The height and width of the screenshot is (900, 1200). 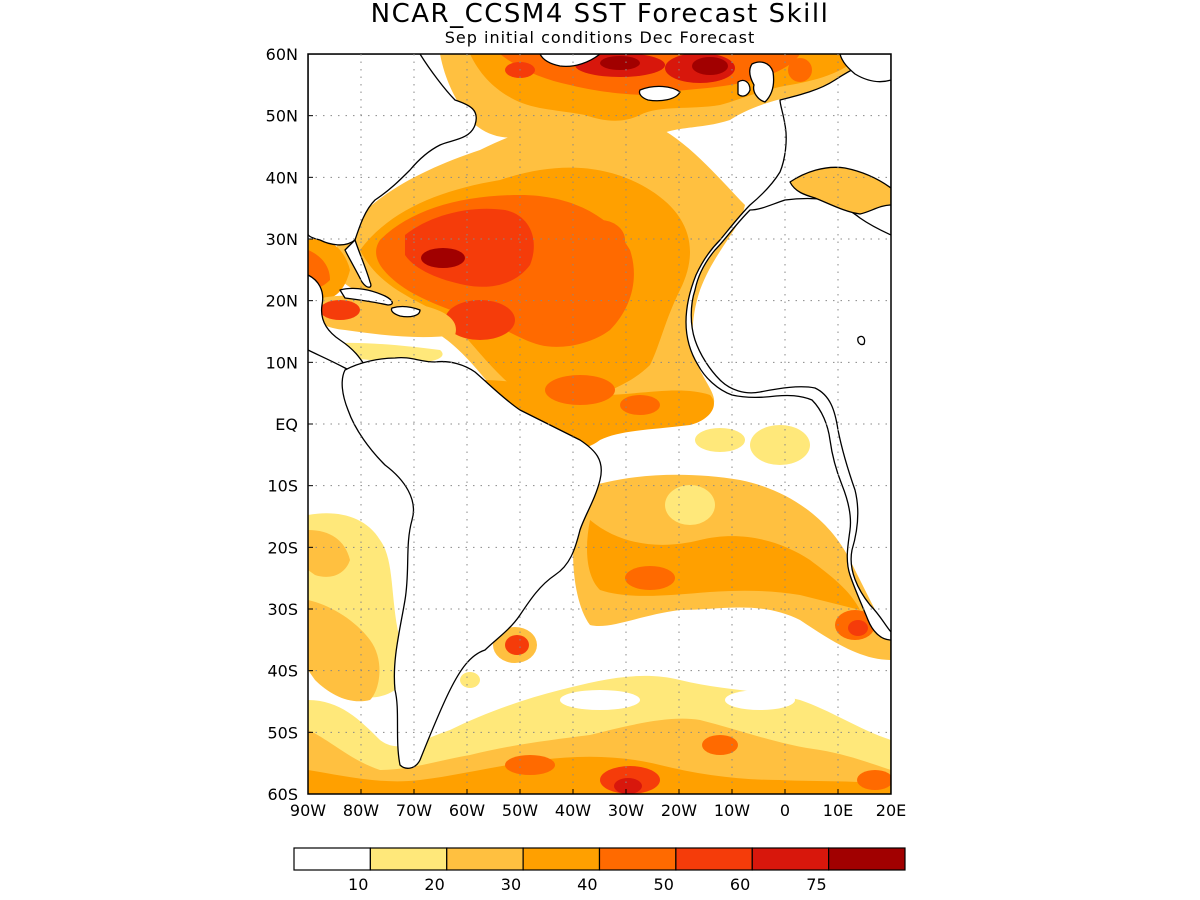 I want to click on lon-tick-label: 60W, so click(x=467, y=810).